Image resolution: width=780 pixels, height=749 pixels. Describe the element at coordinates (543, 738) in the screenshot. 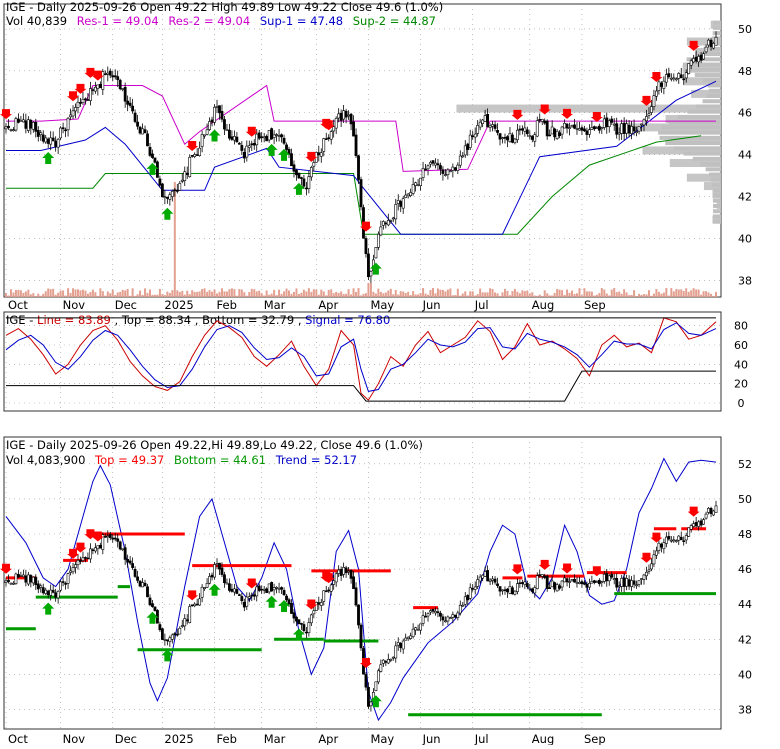

I see `trend-x-tick-label: Aug` at that location.